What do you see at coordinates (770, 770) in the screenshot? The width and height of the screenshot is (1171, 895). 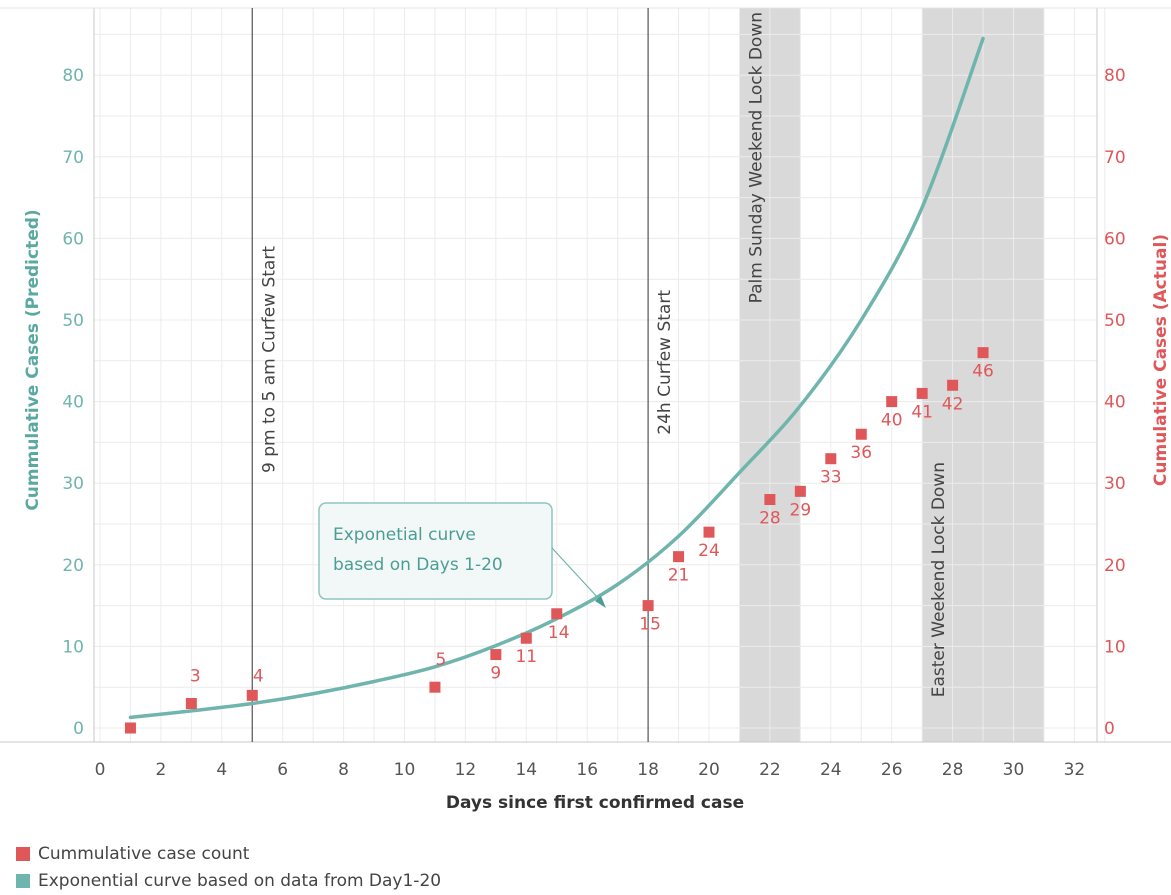 I see `x-tick-label: 22` at bounding box center [770, 770].